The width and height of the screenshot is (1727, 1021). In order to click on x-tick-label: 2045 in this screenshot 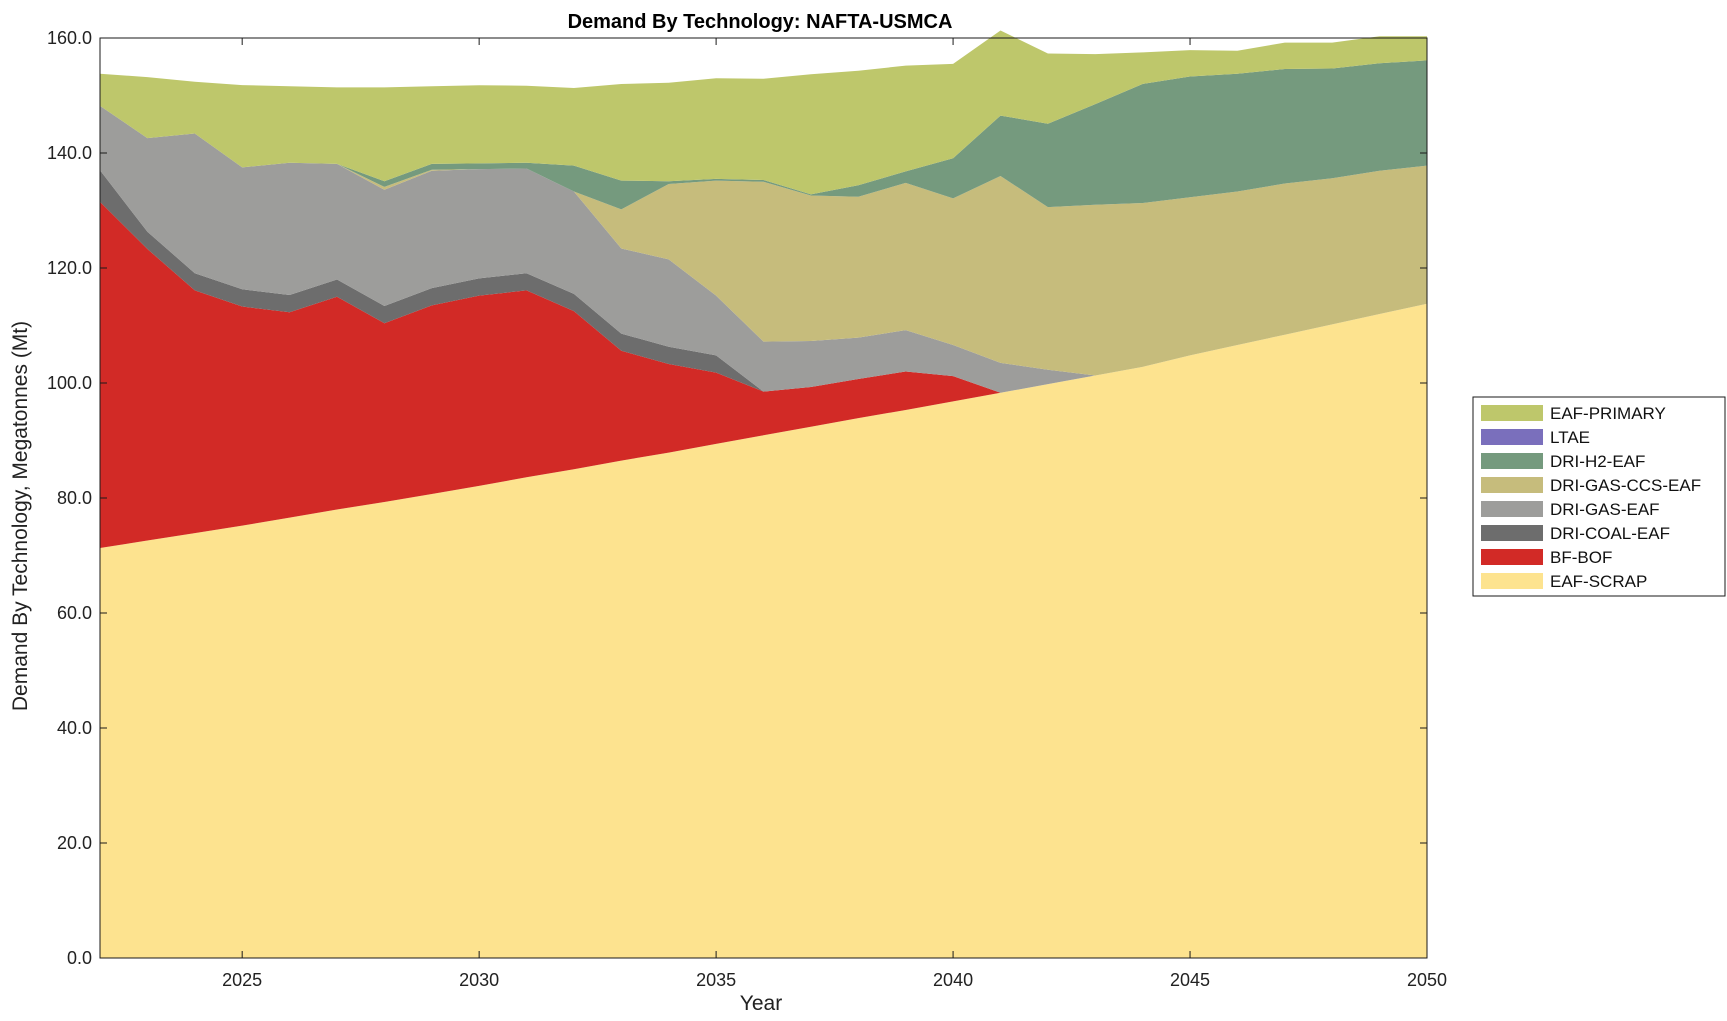, I will do `click(1190, 980)`.